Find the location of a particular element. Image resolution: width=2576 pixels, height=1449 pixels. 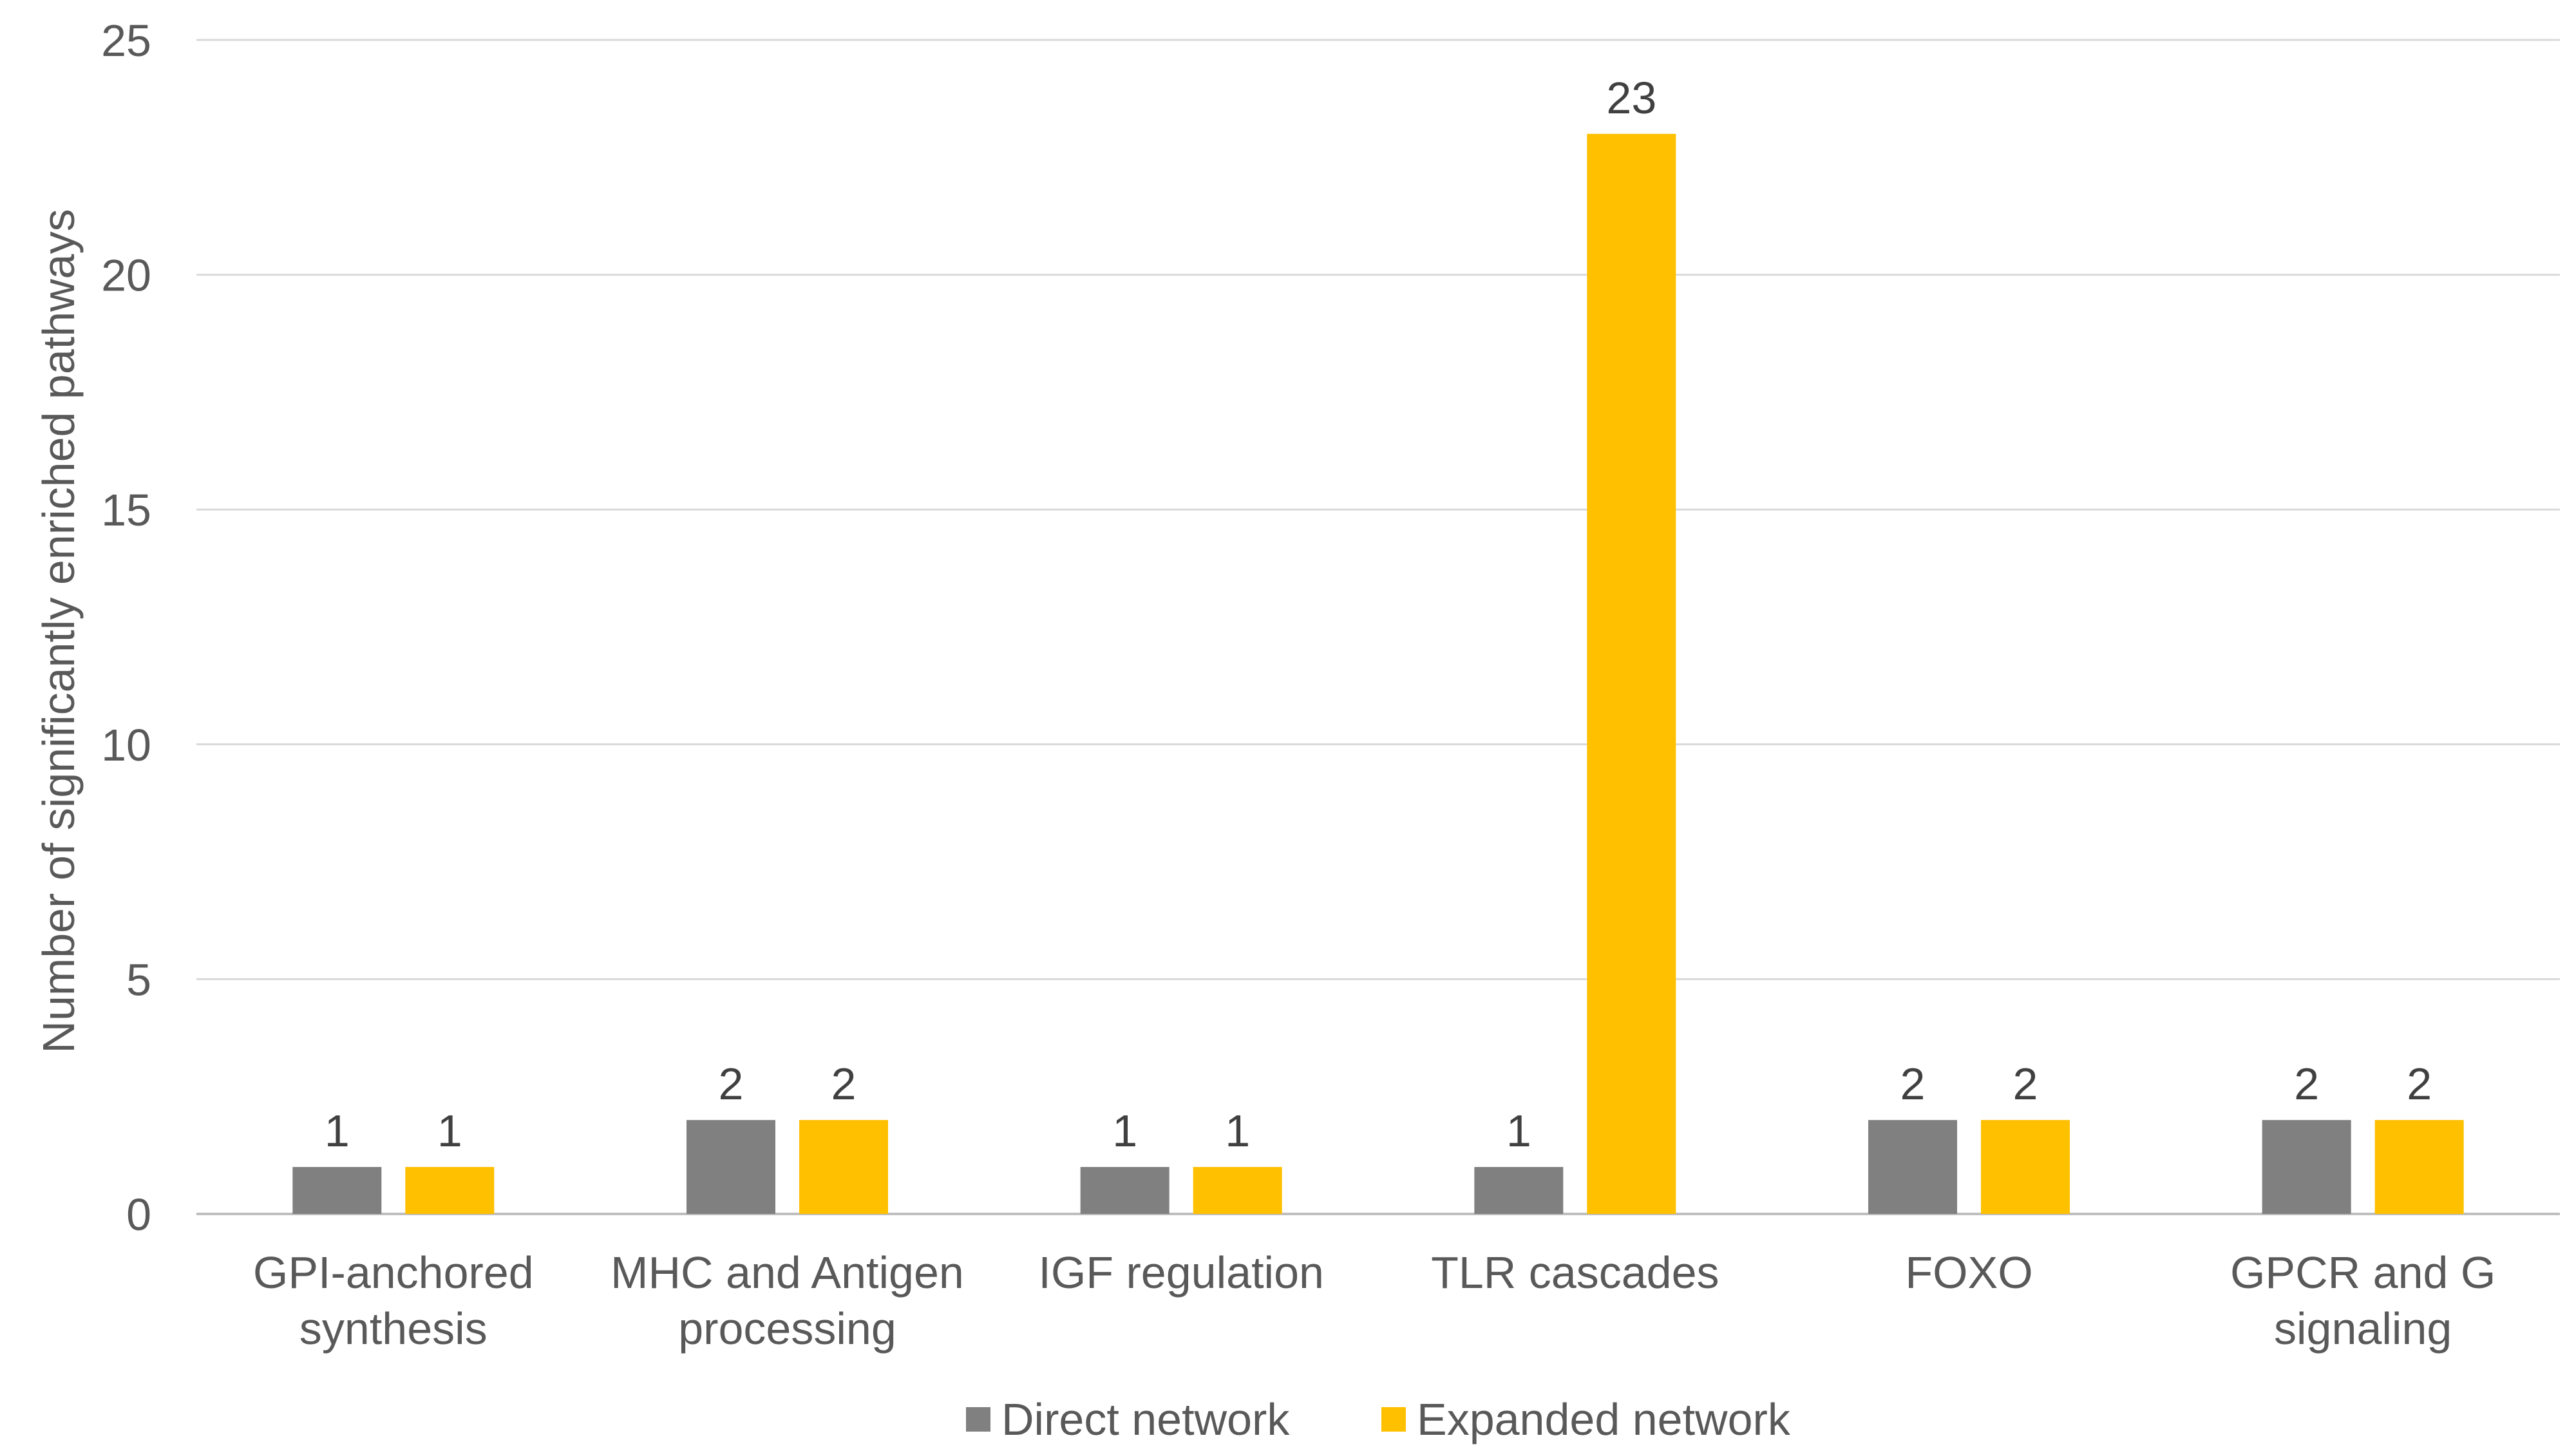

y-tick-label: 20 is located at coordinates (126, 276).